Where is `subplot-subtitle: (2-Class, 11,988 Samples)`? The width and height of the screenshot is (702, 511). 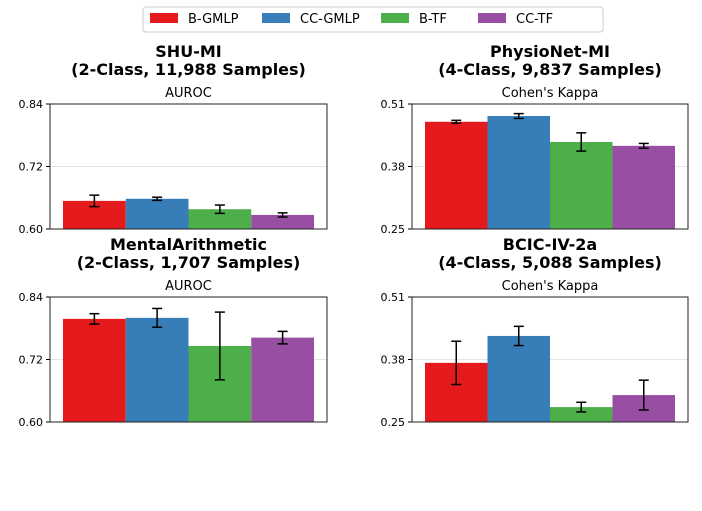 subplot-subtitle: (2-Class, 11,988 Samples) is located at coordinates (188, 69).